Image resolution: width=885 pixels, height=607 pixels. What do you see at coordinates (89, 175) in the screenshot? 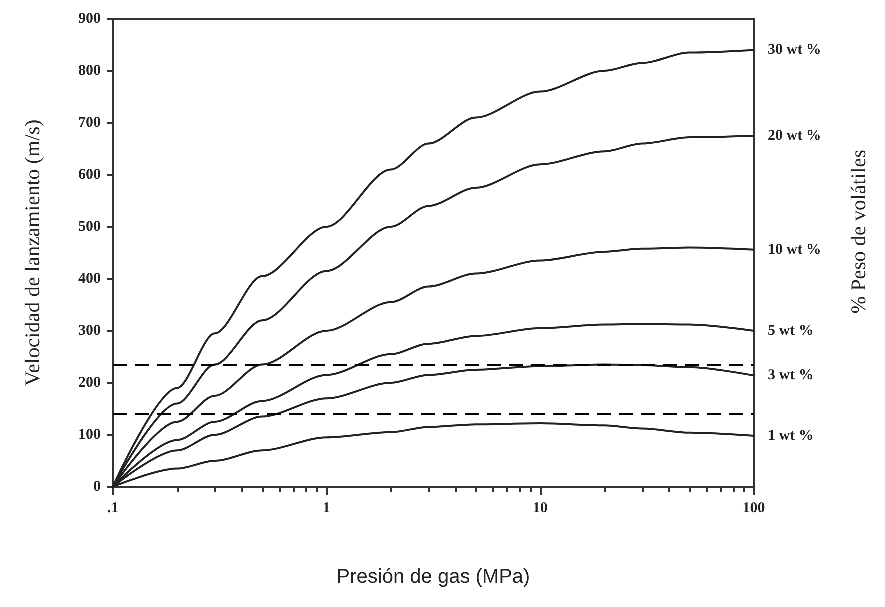
I see `y-tick-label: 600` at bounding box center [89, 175].